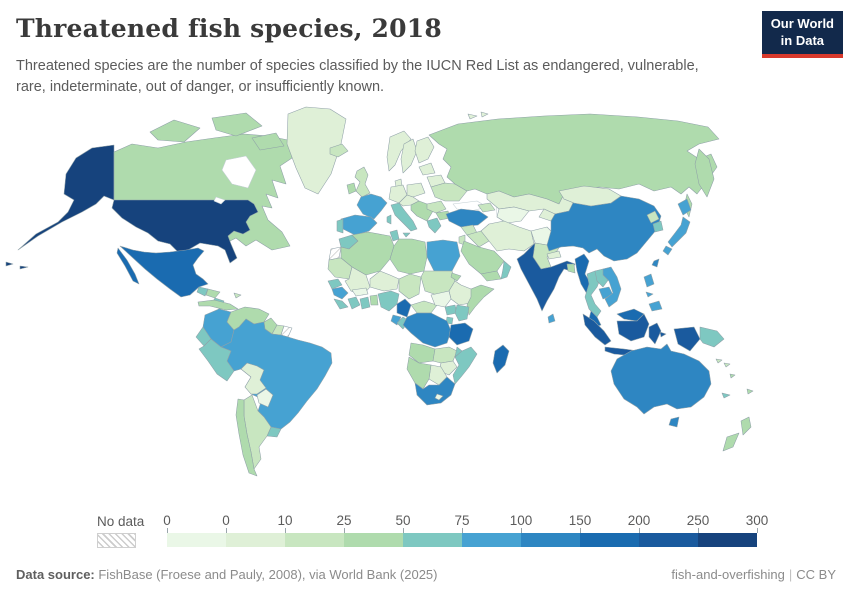  What do you see at coordinates (727, 365) in the screenshot?
I see `country-solomon2` at bounding box center [727, 365].